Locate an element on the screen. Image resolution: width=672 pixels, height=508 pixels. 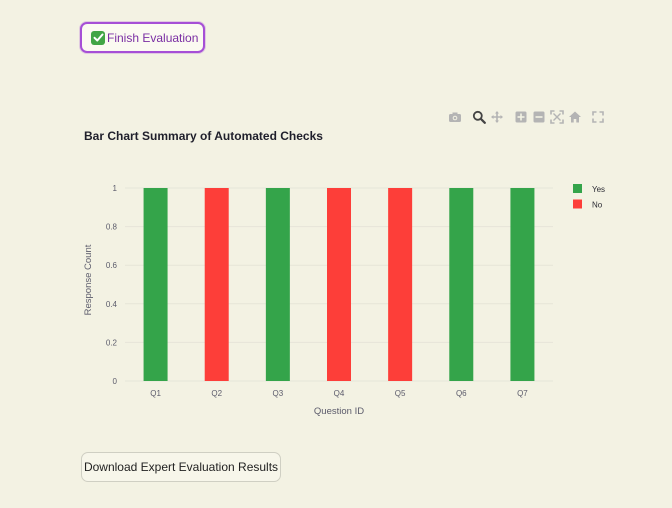
x-tick-label: Q7 is located at coordinates (522, 393).